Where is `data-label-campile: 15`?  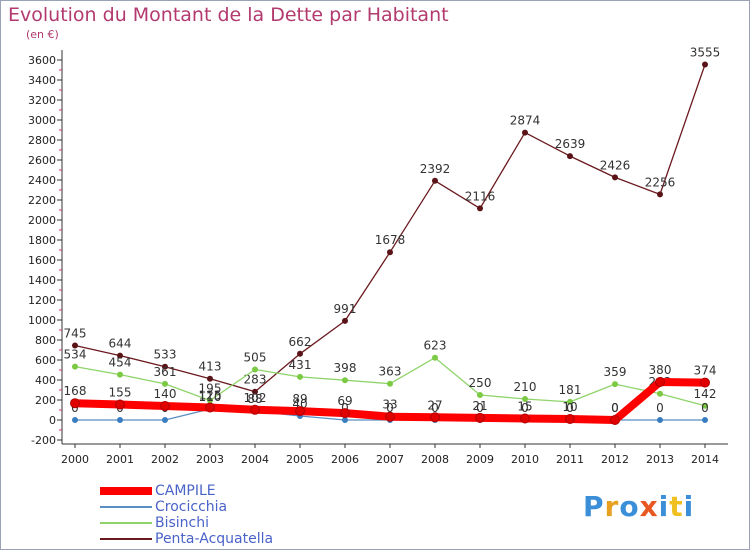
data-label-campile: 15 is located at coordinates (524, 407).